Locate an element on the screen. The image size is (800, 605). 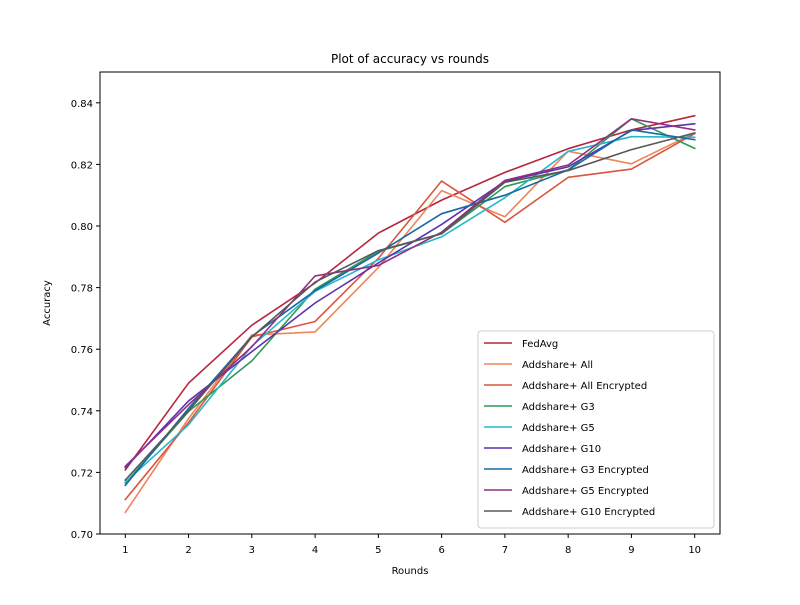
x-axis-ticks: 1 2 3 4 5 6 7 8 9 10 is located at coordinates (411, 545).